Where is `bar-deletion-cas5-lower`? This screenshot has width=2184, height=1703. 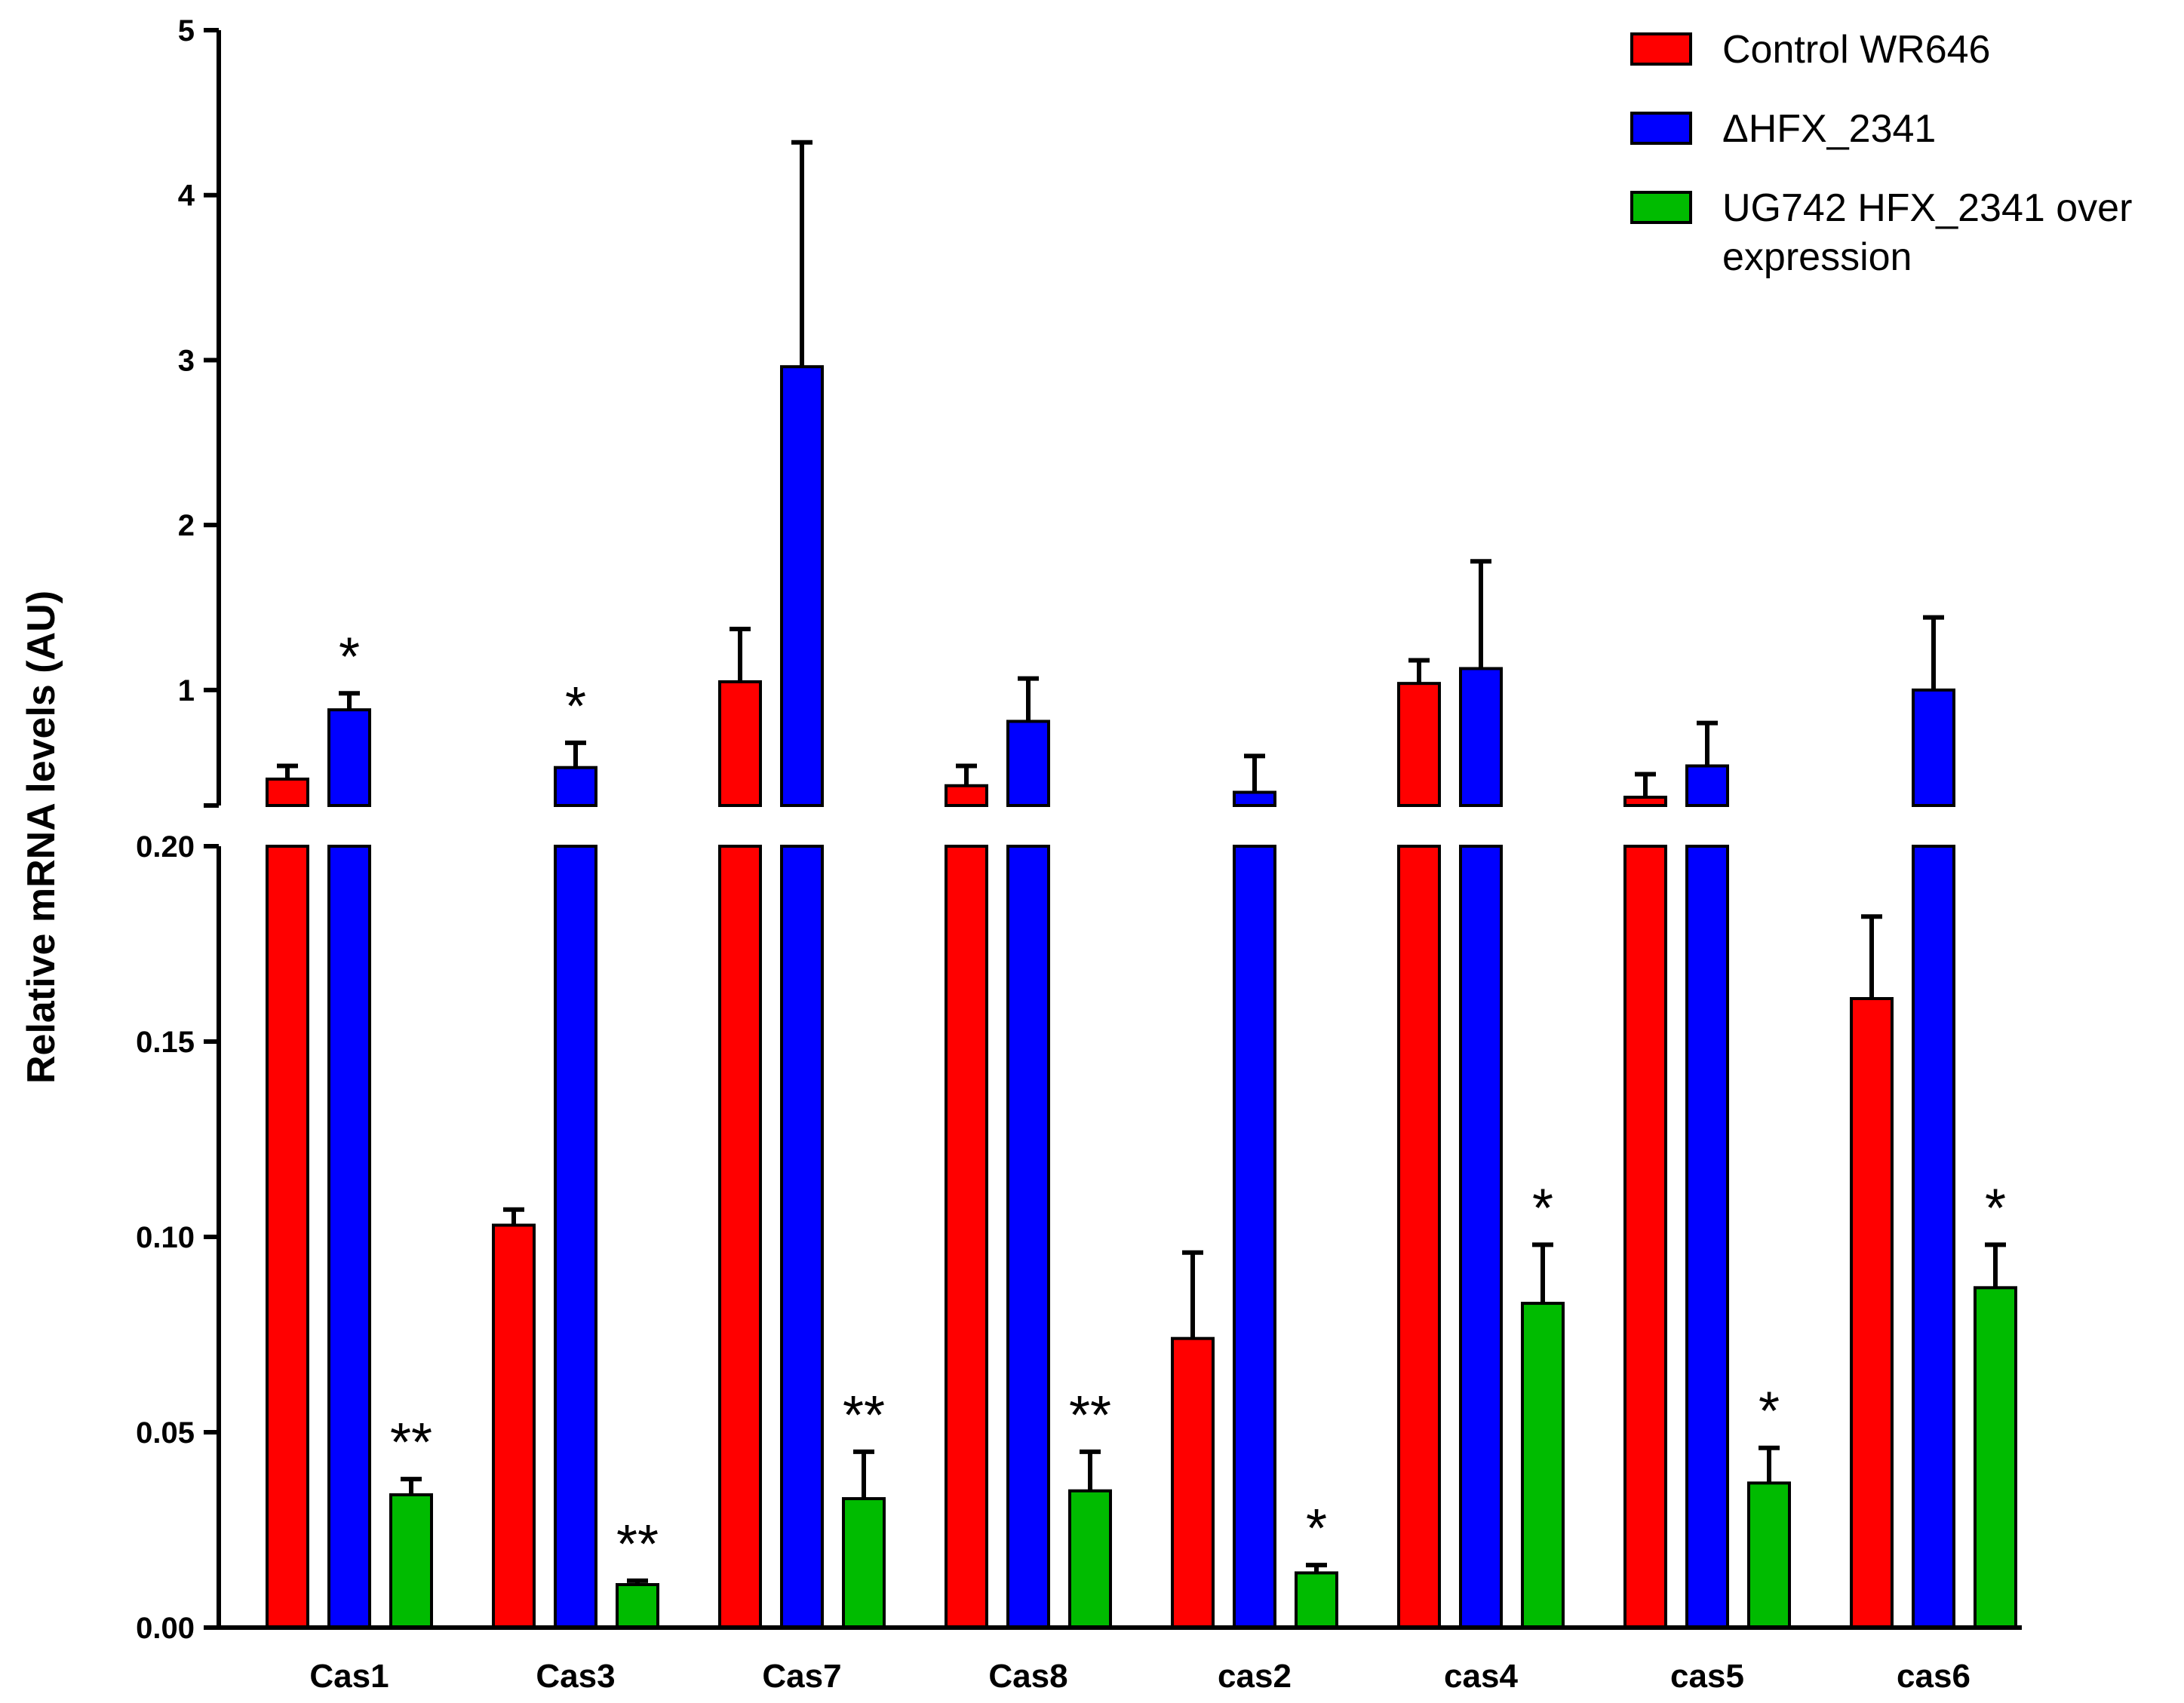 bar-deletion-cas5-lower is located at coordinates (1707, 1237).